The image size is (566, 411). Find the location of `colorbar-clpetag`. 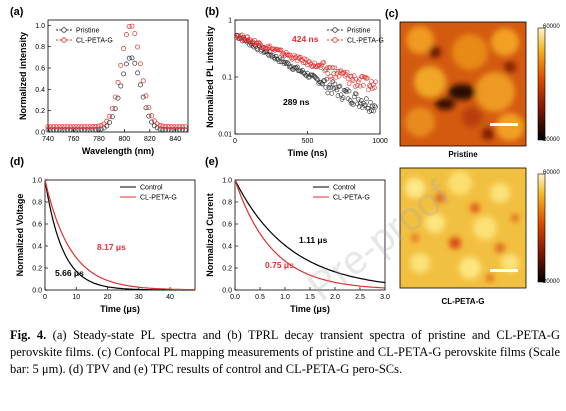

colorbar-clpetag is located at coordinates (541, 228).